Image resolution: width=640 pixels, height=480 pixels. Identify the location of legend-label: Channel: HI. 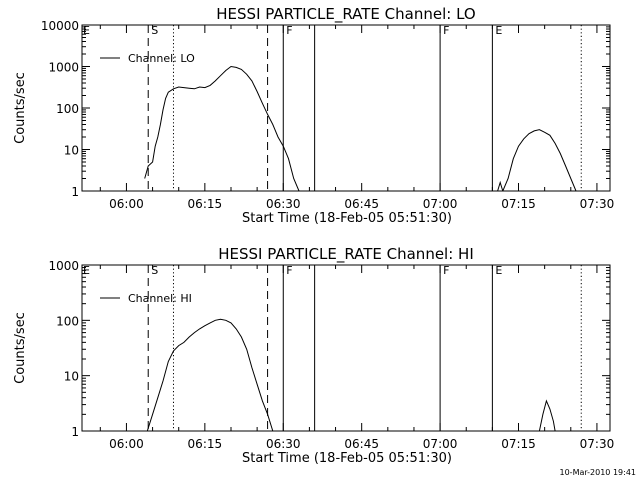
(160, 298).